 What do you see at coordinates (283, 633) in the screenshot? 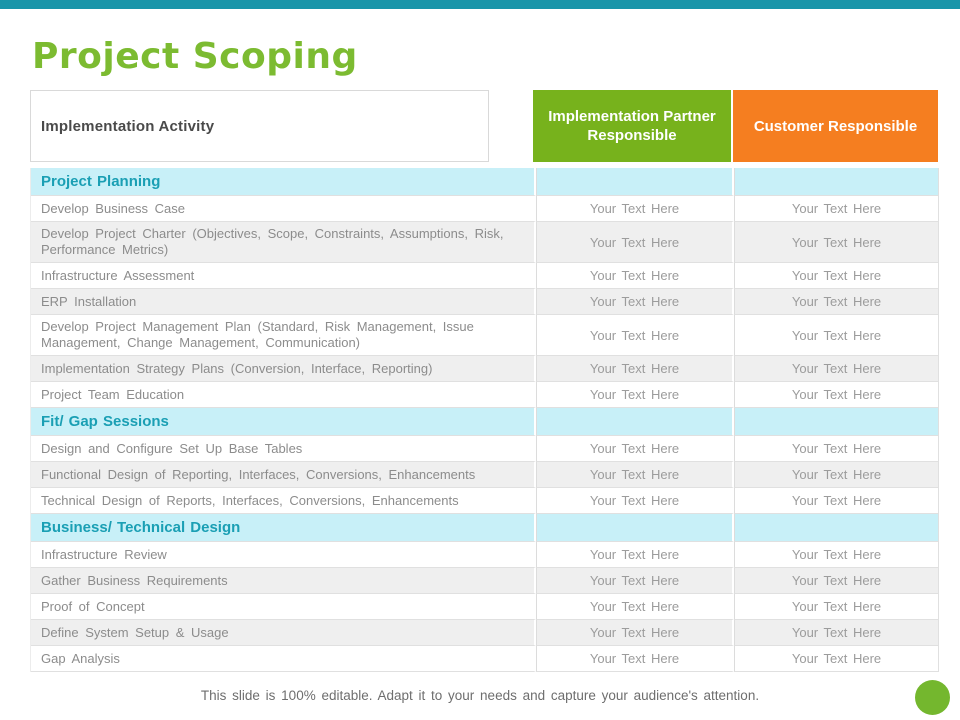
I see `activity-cell: Define System Setup & Usage` at bounding box center [283, 633].